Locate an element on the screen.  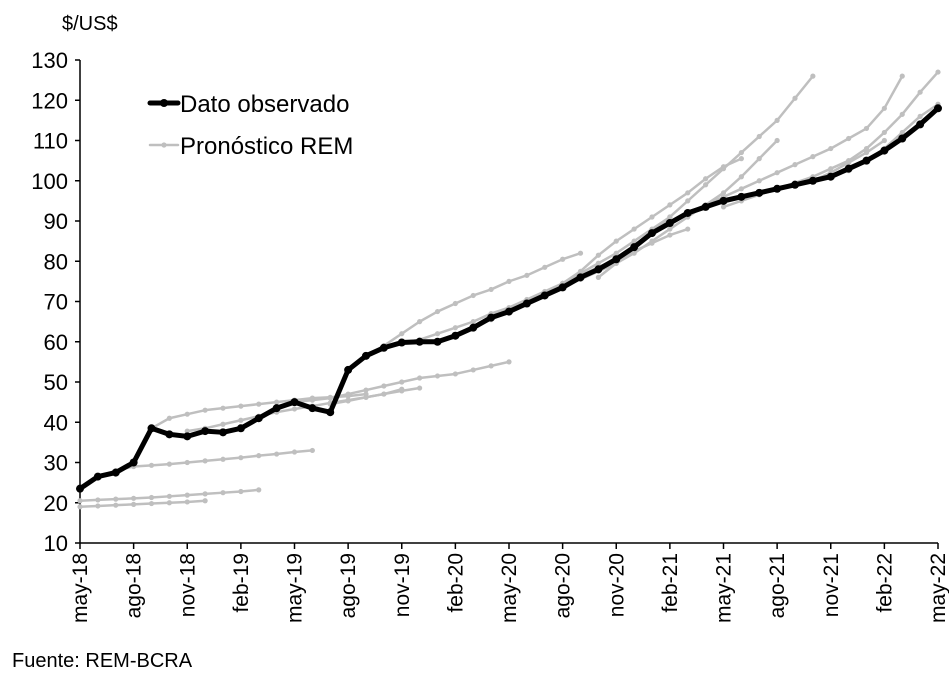
y-tick-label: 40 is located at coordinates (56, 422).